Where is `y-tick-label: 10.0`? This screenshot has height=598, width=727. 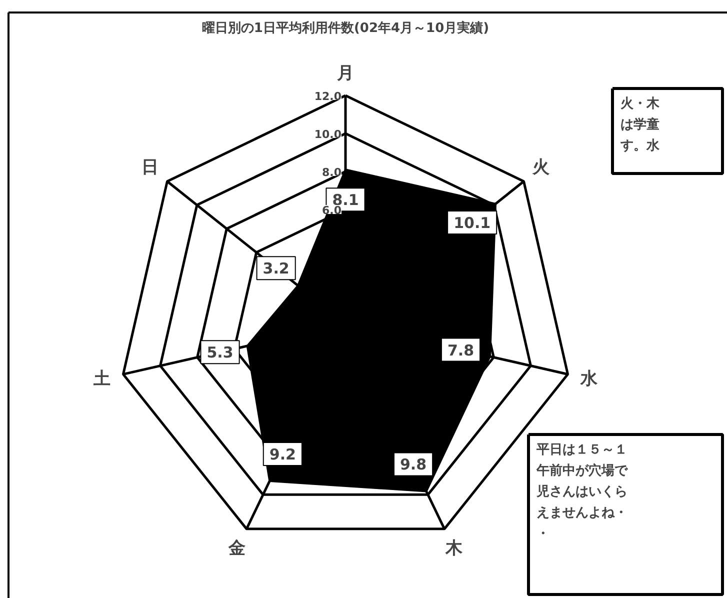
y-tick-label: 10.0 is located at coordinates (328, 134).